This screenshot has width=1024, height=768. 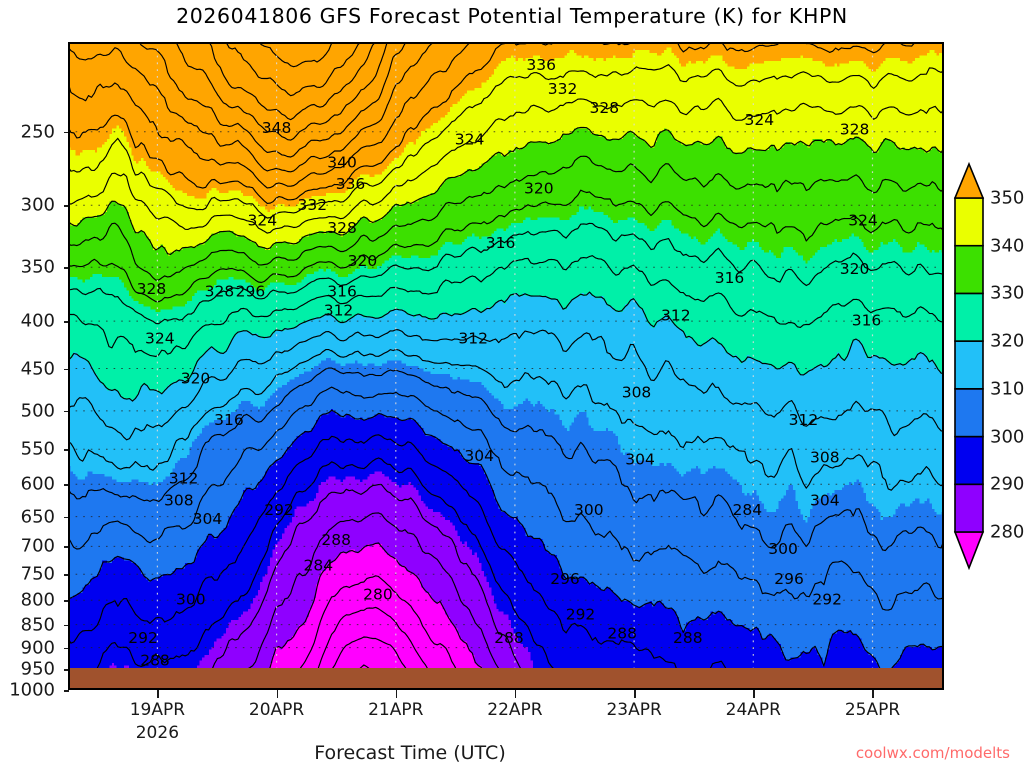 What do you see at coordinates (37, 484) in the screenshot?
I see `y-axis-tick-label: 600` at bounding box center [37, 484].